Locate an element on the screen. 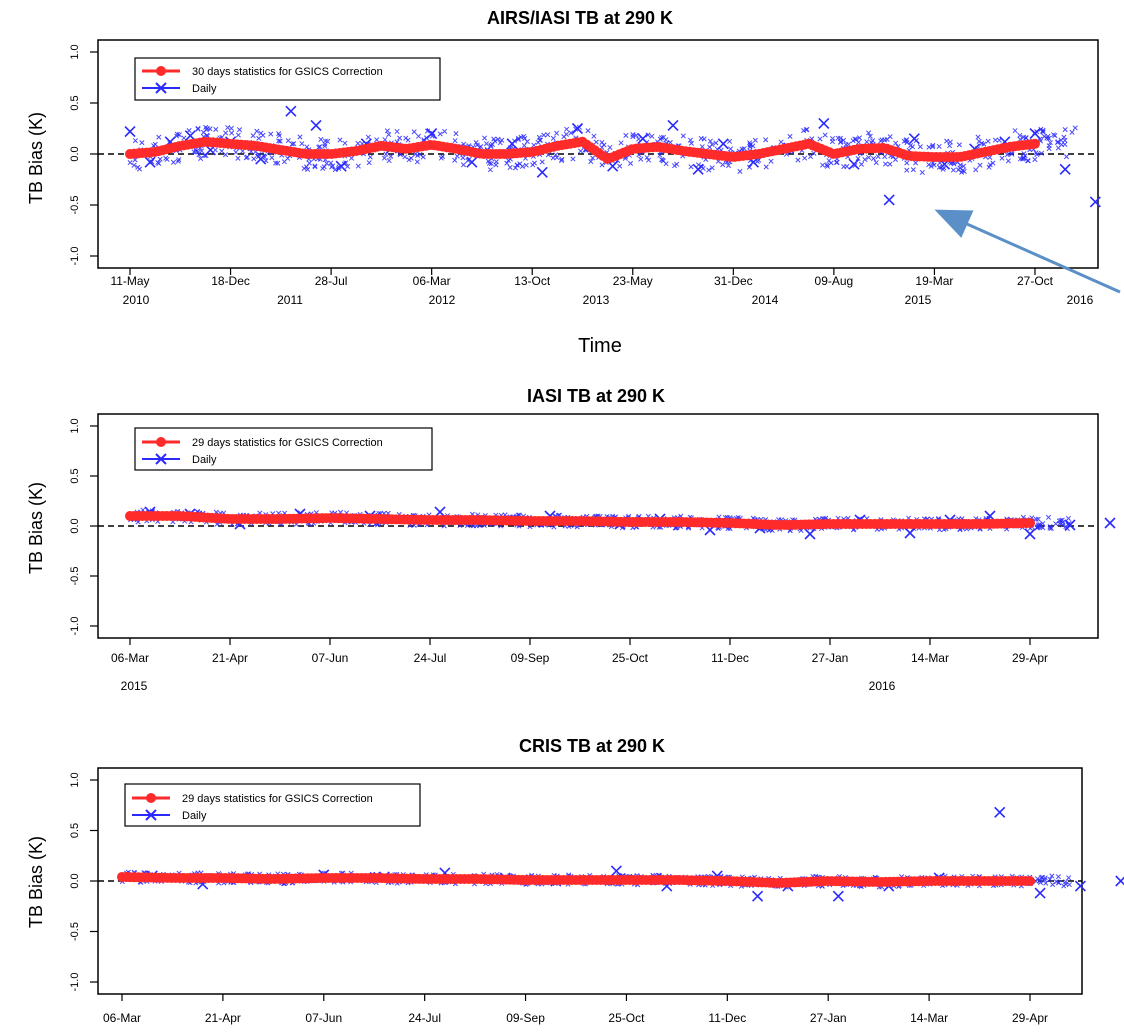  x-tick-label: 09-Aug is located at coordinates (834, 281).